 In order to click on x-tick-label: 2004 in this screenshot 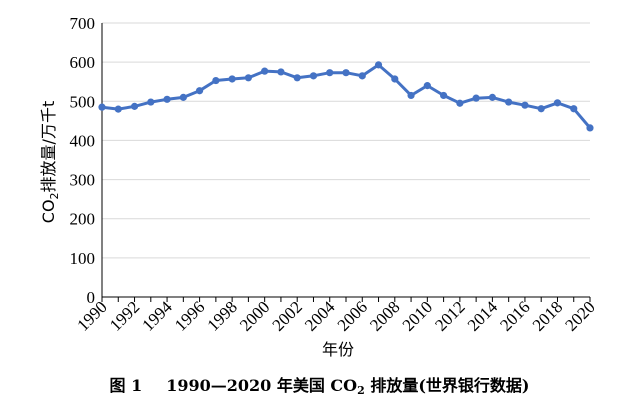, I will do `click(320, 316)`.